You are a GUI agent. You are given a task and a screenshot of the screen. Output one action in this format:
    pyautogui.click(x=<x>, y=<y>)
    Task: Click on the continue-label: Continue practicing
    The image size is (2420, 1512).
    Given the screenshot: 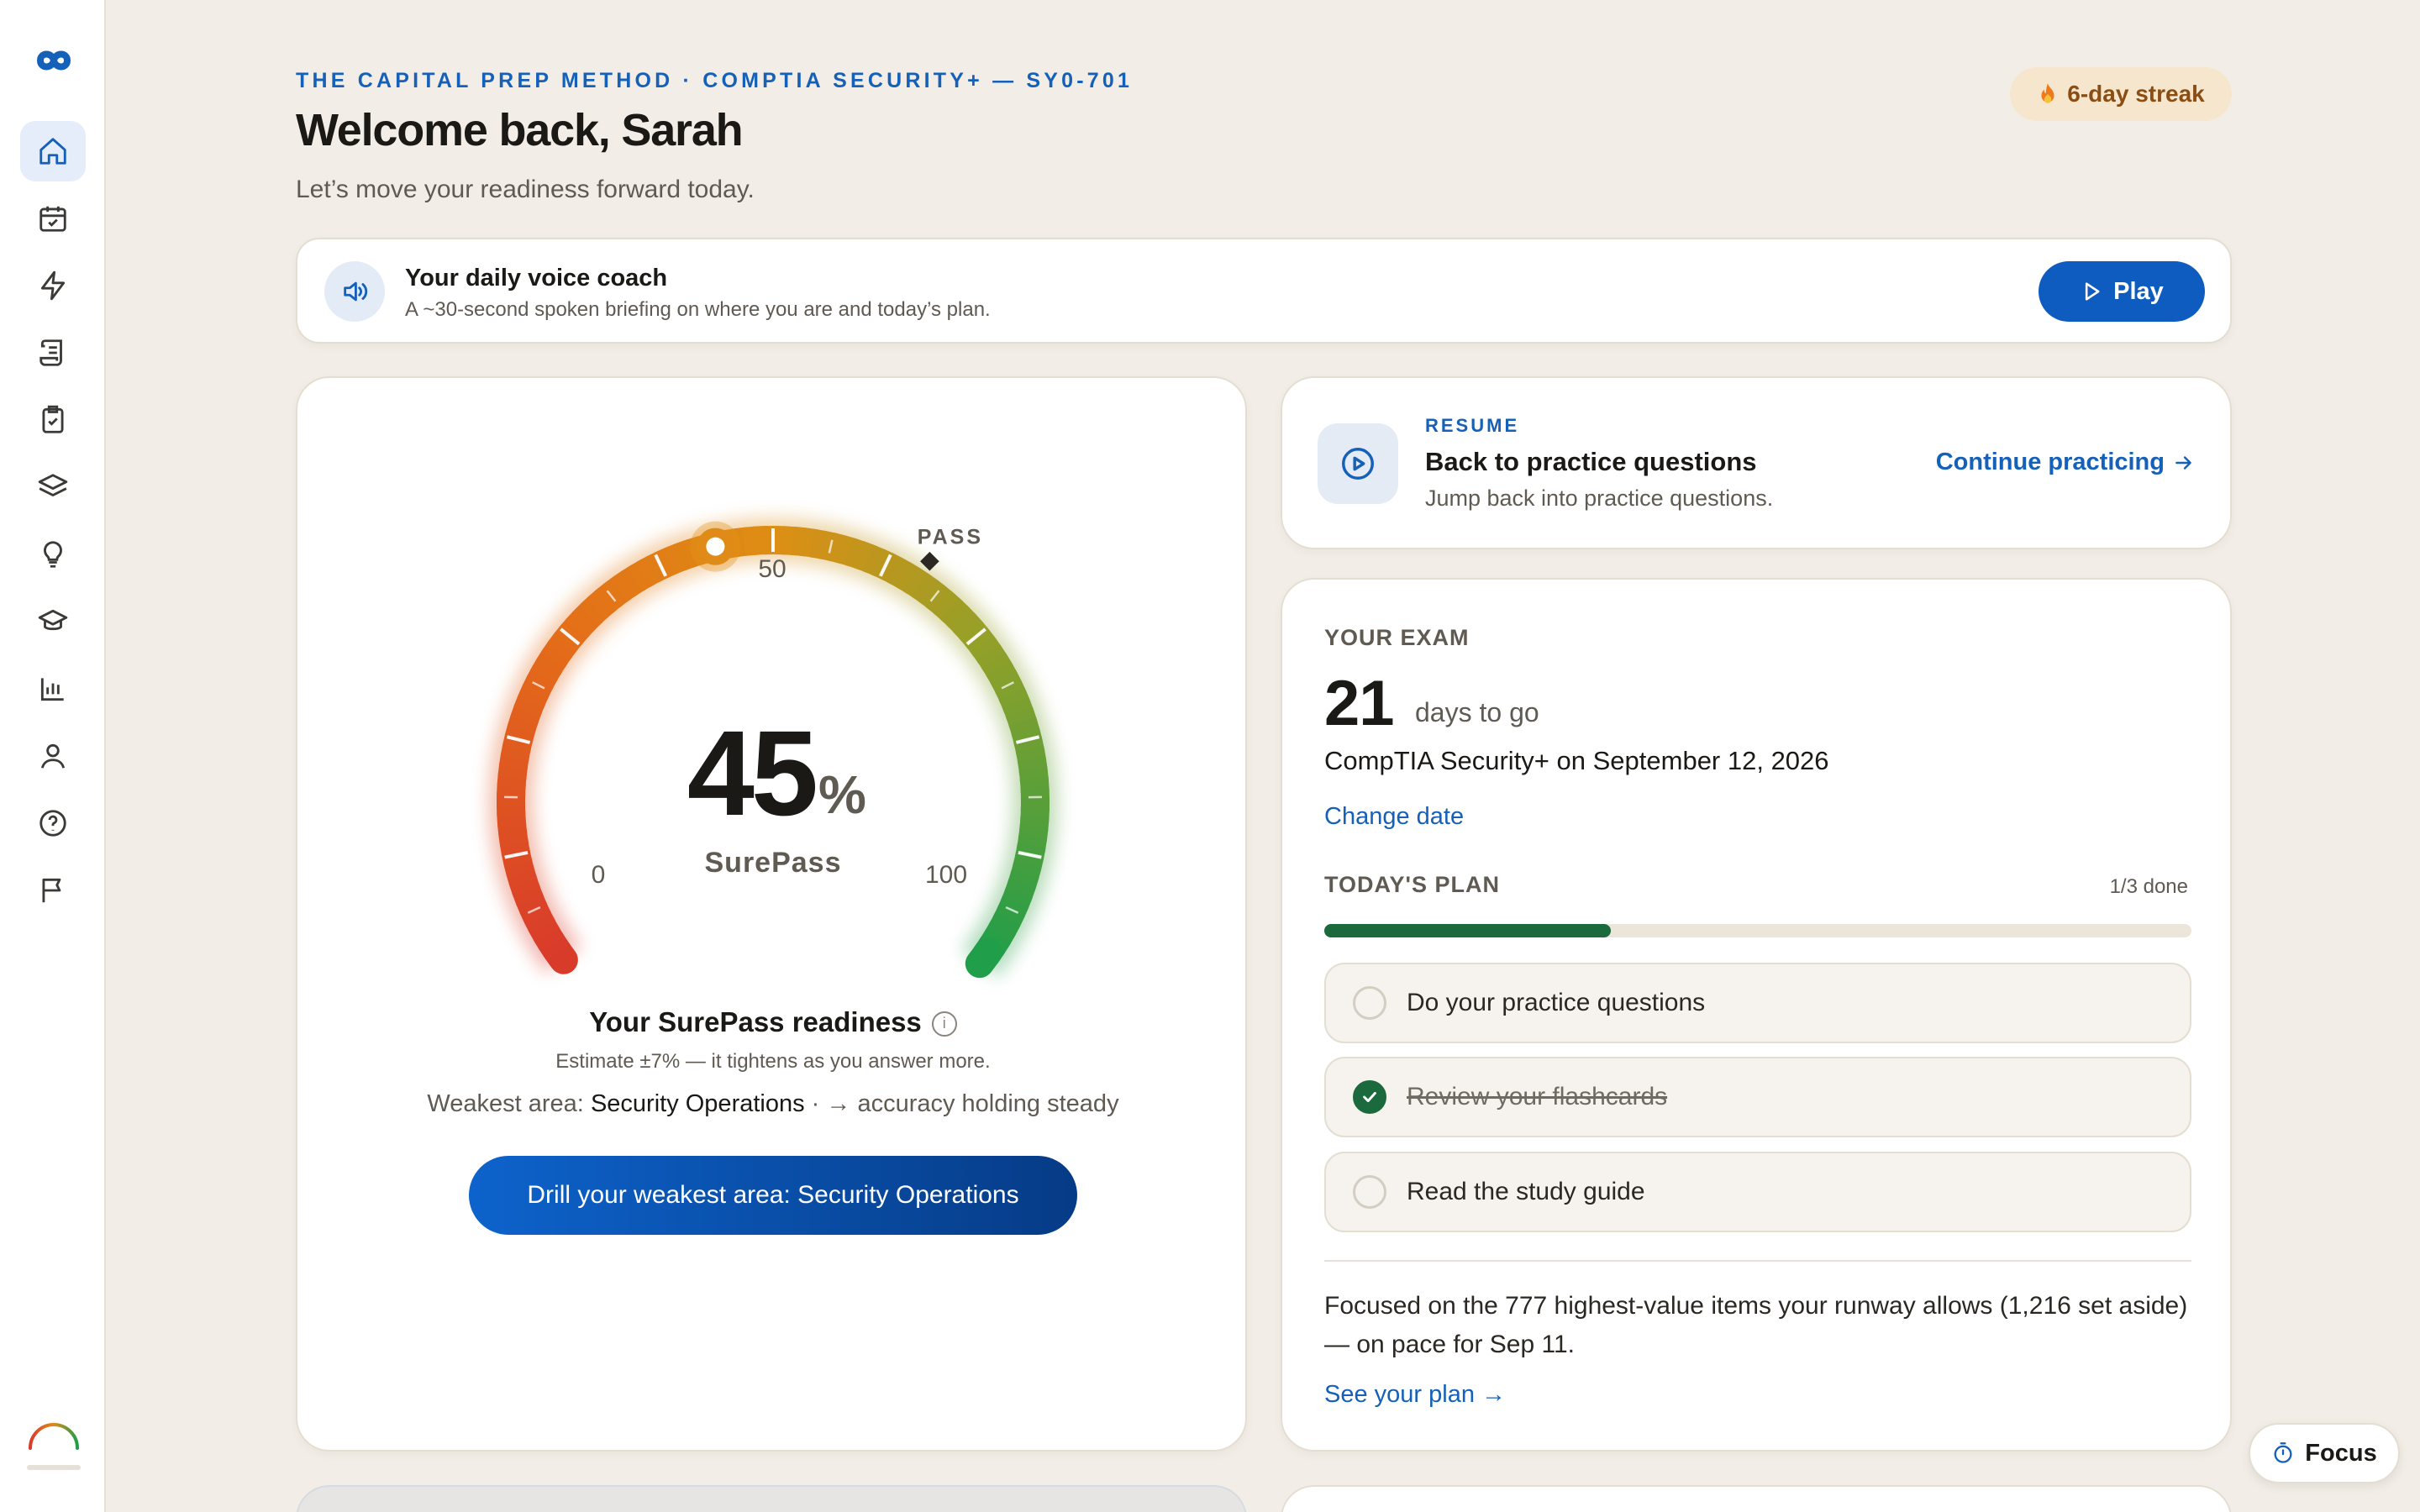 What is the action you would take?
    pyautogui.click(x=2050, y=462)
    